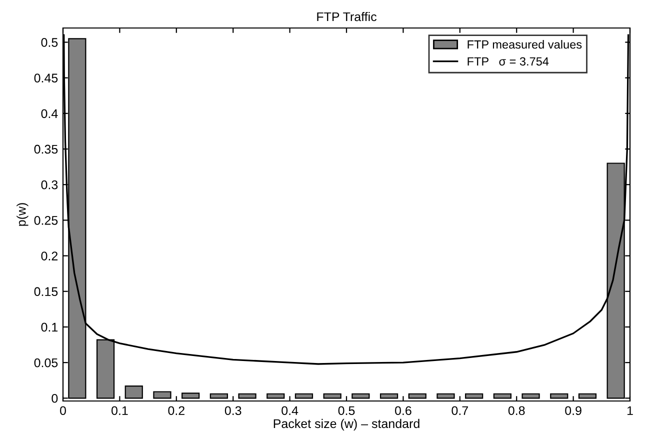  I want to click on chart-title: FTP Traffic, so click(347, 17).